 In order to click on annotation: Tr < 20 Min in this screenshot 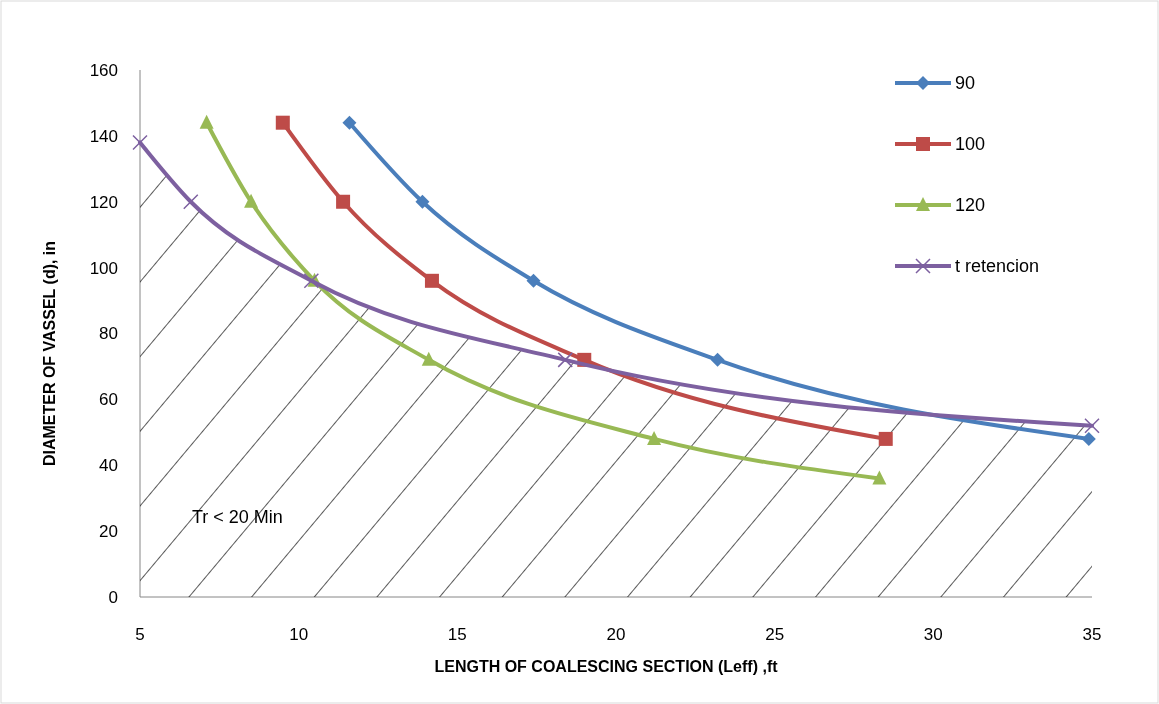, I will do `click(237, 517)`.